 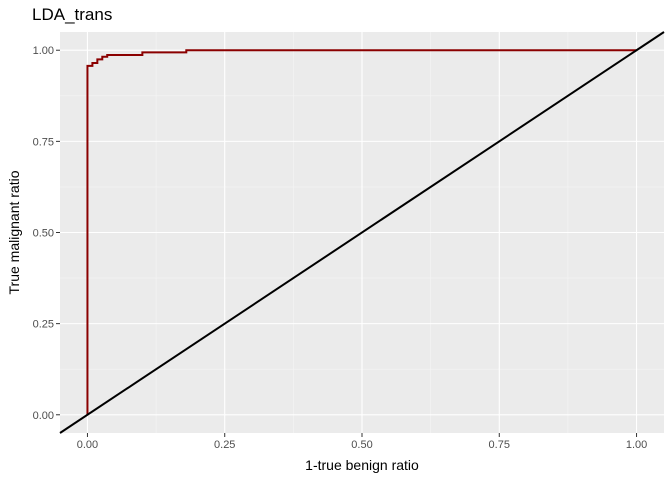 What do you see at coordinates (636, 445) in the screenshot?
I see `x-tick-label: 1.00` at bounding box center [636, 445].